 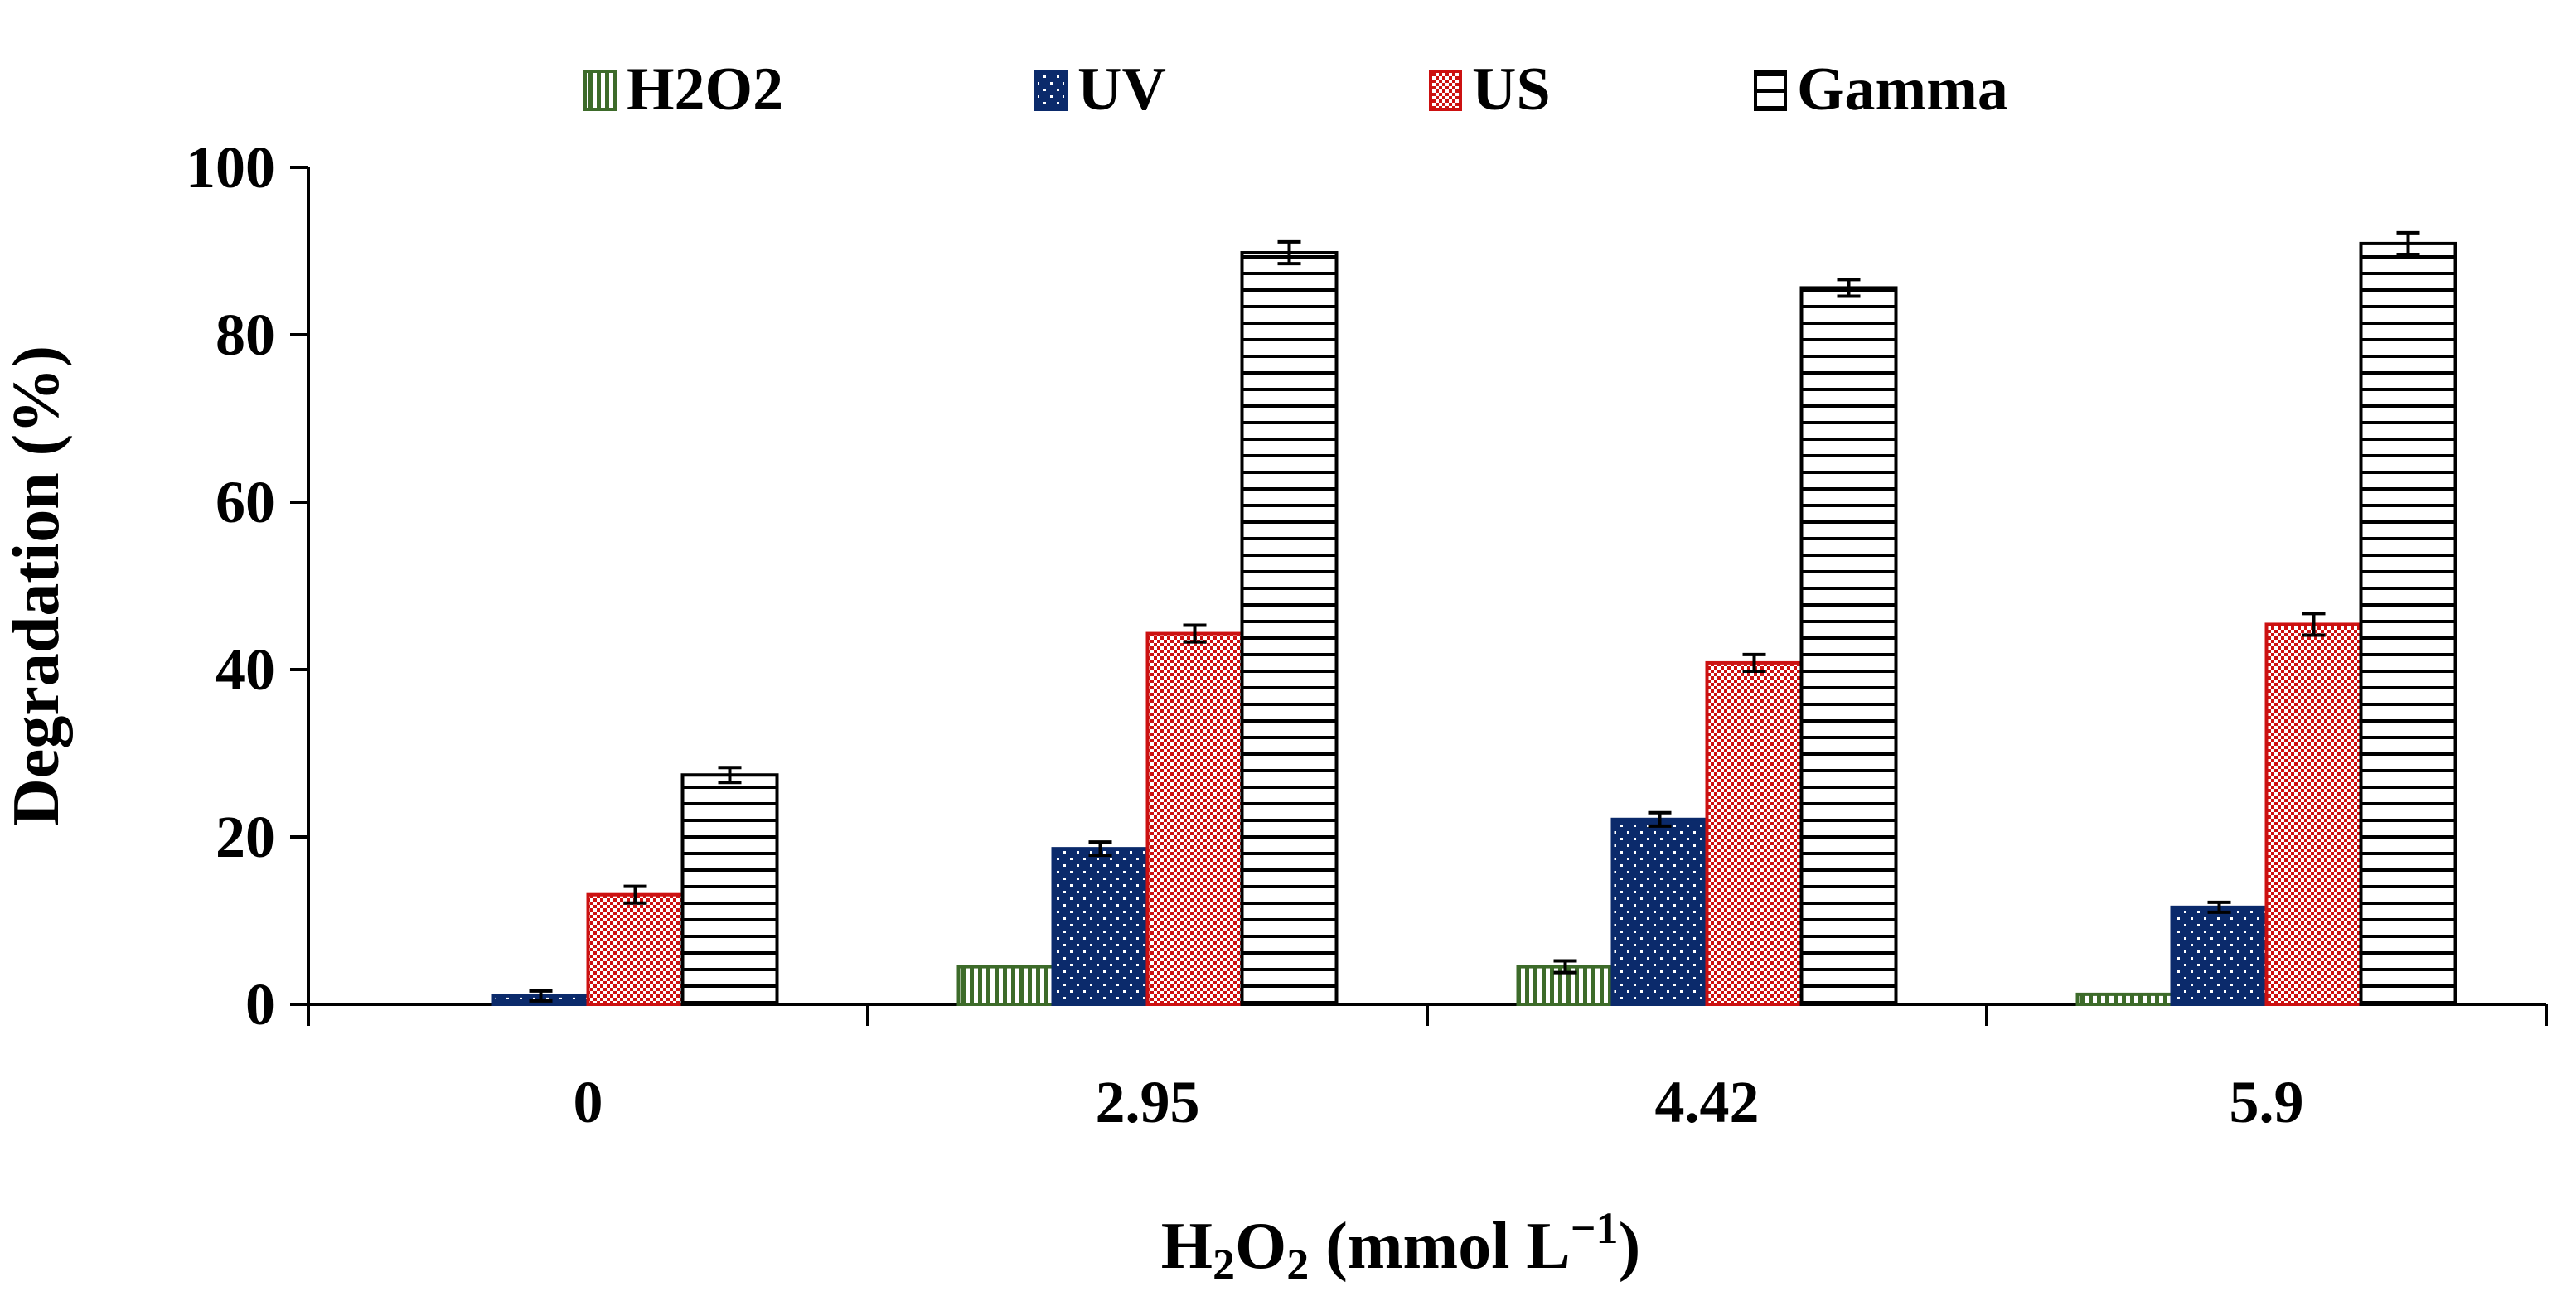 What do you see at coordinates (245, 669) in the screenshot?
I see `y-tick-label: 40` at bounding box center [245, 669].